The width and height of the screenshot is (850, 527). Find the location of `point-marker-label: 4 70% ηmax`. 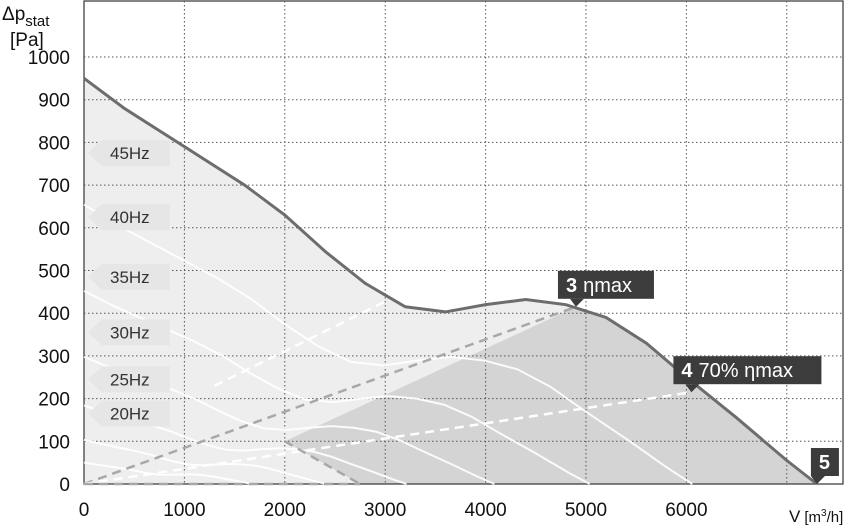

point-marker-label: 4 70% ηmax is located at coordinates (737, 371).